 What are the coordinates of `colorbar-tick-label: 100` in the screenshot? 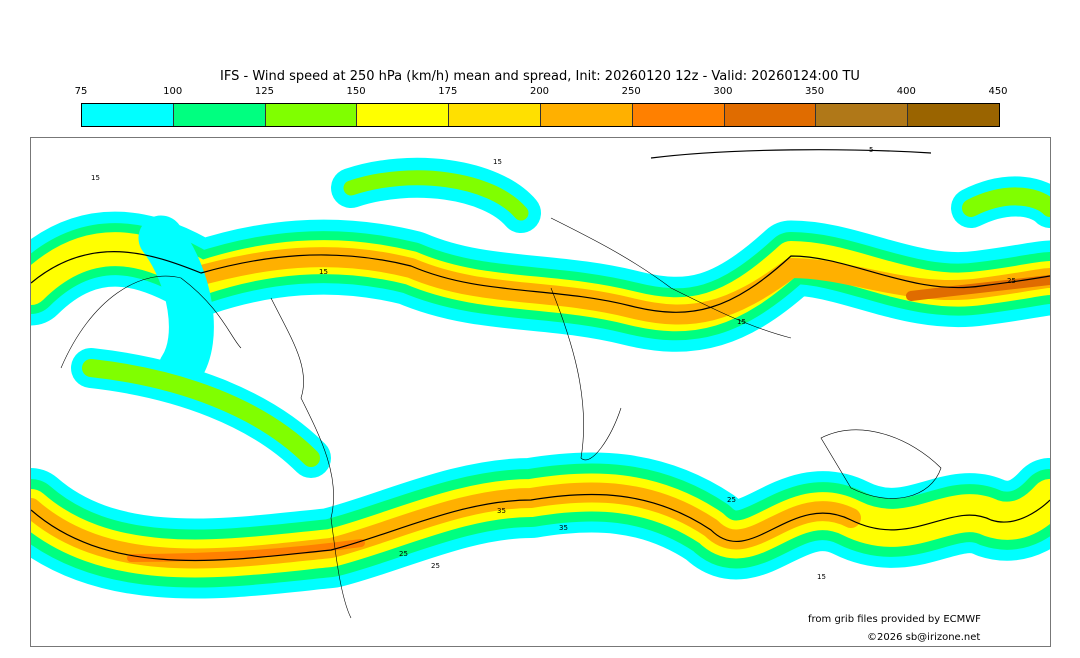 It's located at (173, 91).